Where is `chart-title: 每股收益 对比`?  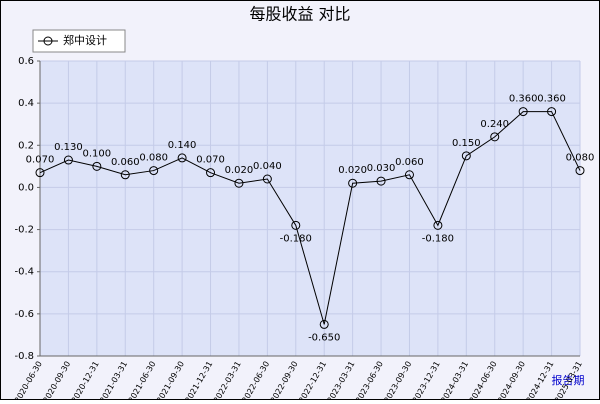 chart-title: 每股收益 对比 is located at coordinates (299, 14).